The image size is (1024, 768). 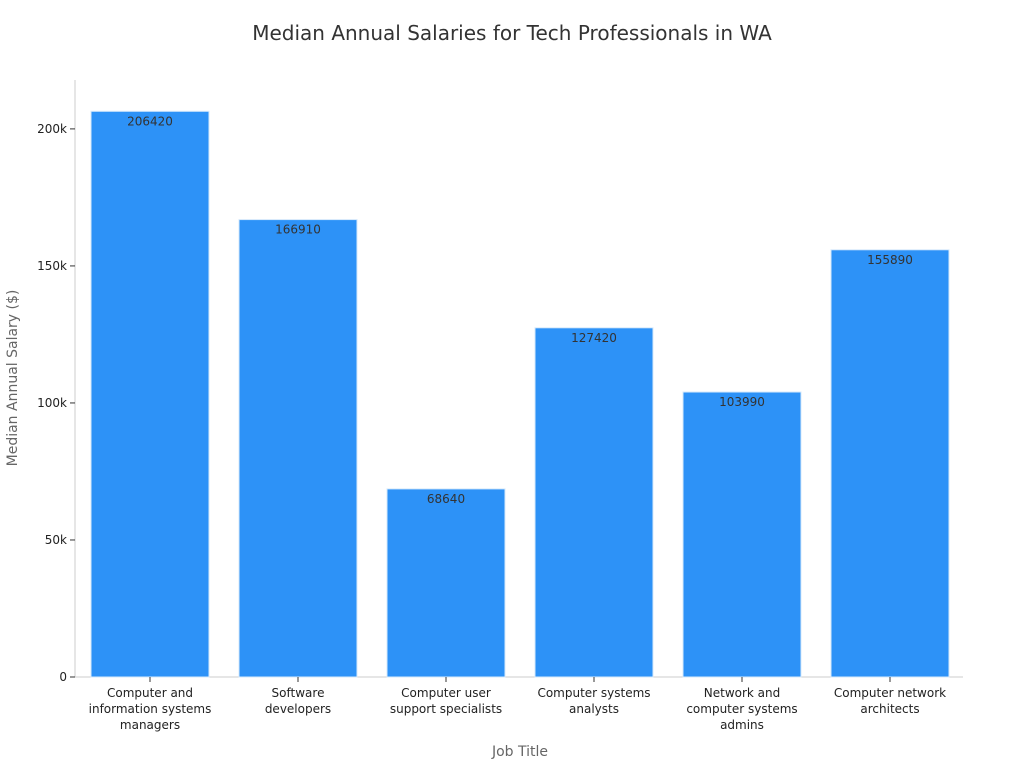 What do you see at coordinates (150, 693) in the screenshot?
I see `x-tick-label-line: Computer and` at bounding box center [150, 693].